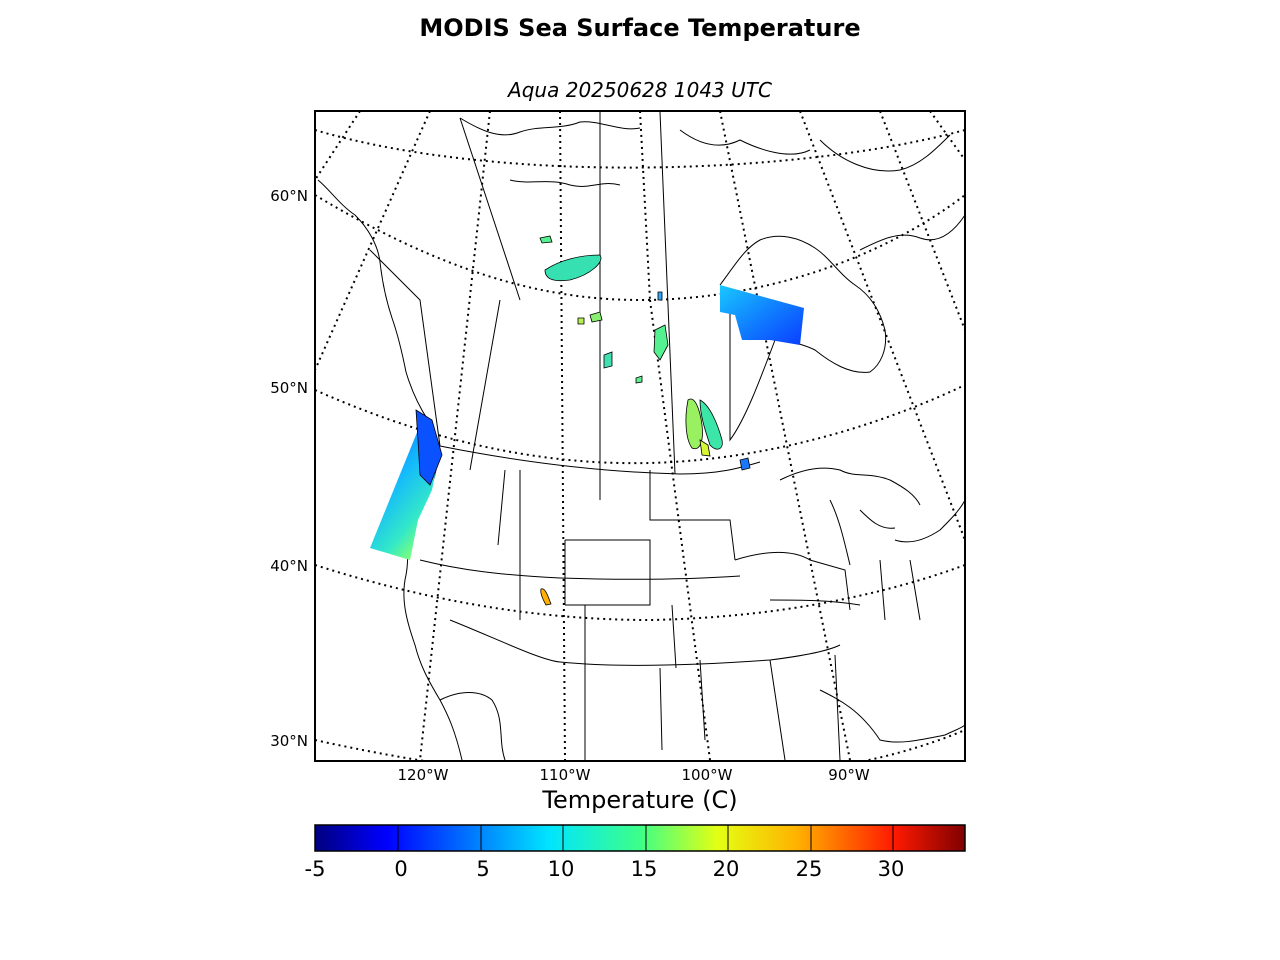 The image size is (1280, 960). Describe the element at coordinates (605, 869) in the screenshot. I see `colorbar-tick-labels: -5 0 5 10 15 20 25 30` at that location.